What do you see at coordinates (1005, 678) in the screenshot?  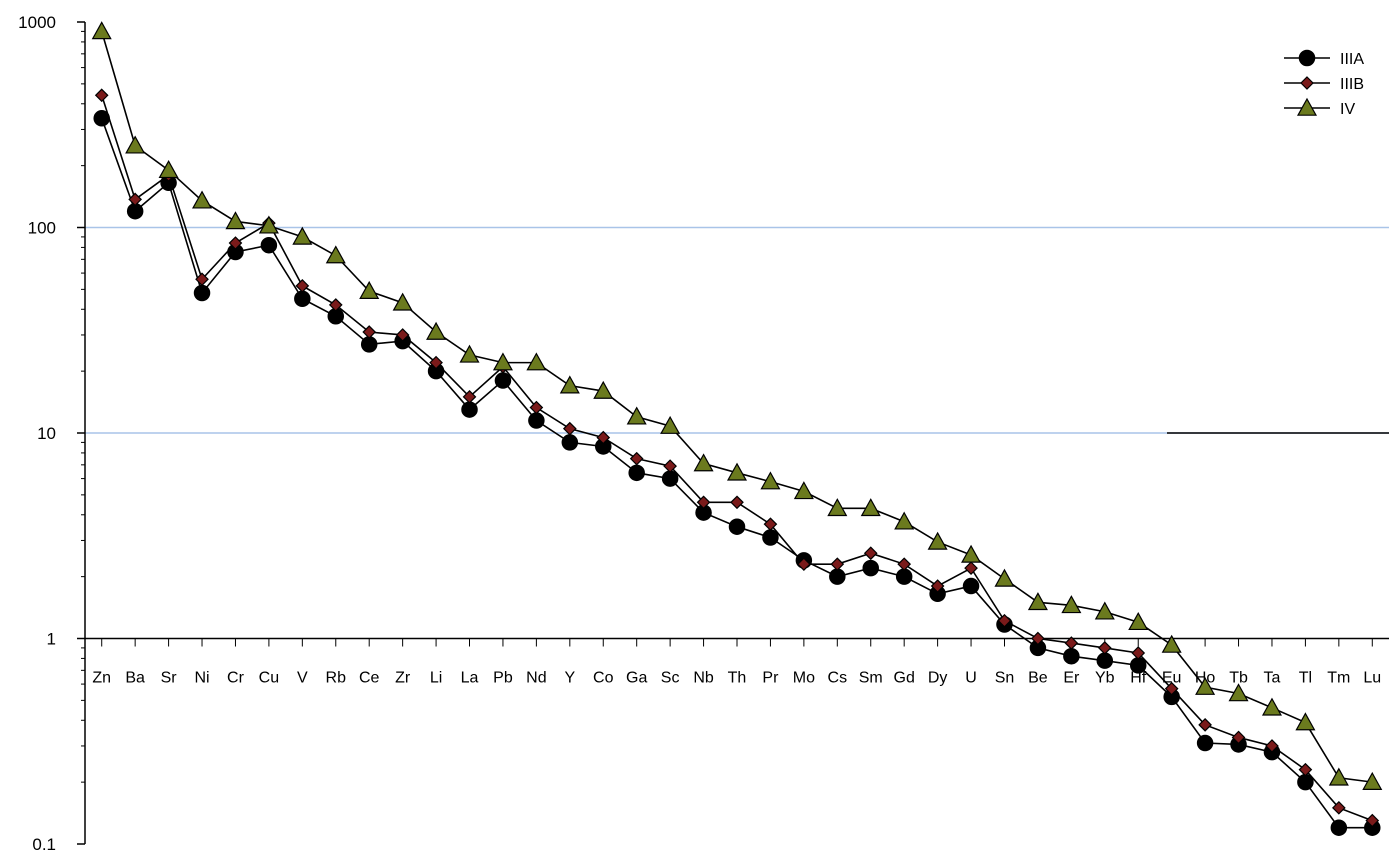 I see `x-tick-label-sn: Sn` at bounding box center [1005, 678].